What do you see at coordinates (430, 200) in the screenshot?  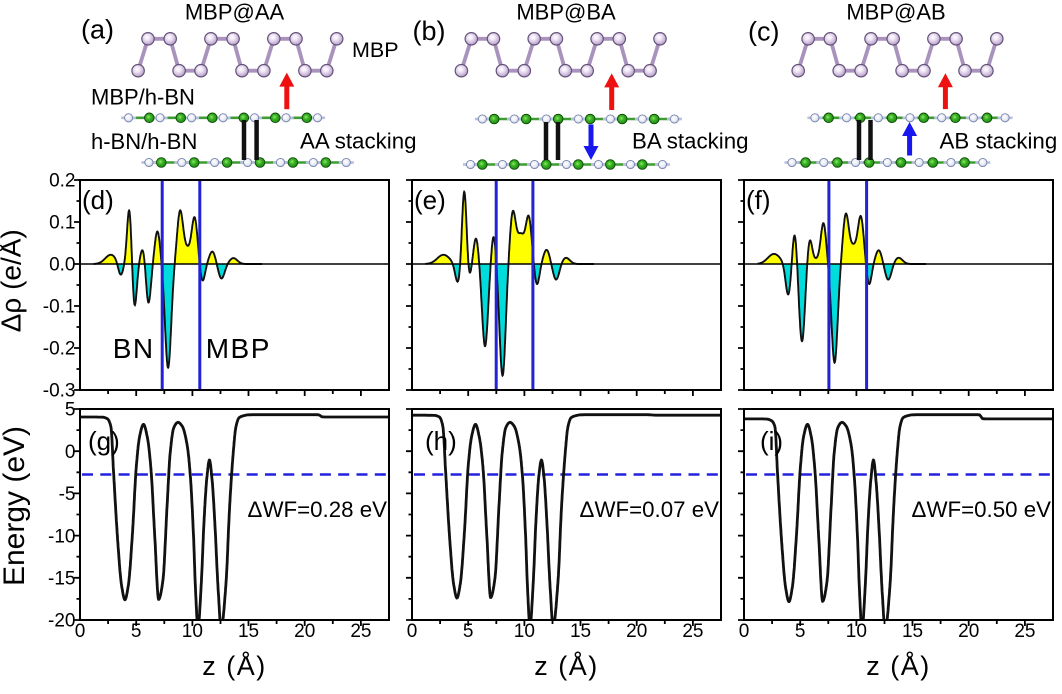 I see `svg-text: (e)` at bounding box center [430, 200].